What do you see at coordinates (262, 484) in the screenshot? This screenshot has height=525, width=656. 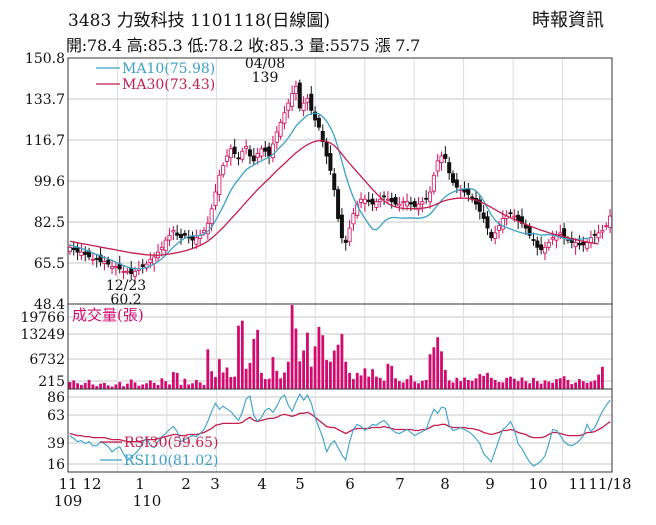 I see `date-tick-label: 4` at bounding box center [262, 484].